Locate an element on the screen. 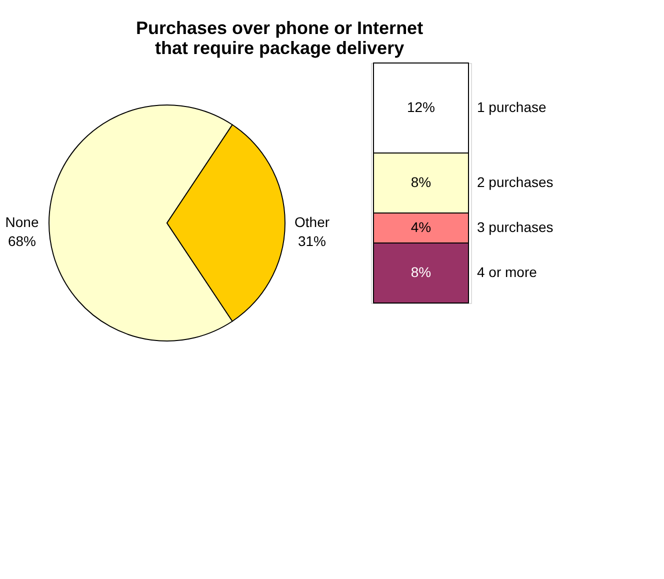  series-label: 1 purchase is located at coordinates (511, 107).